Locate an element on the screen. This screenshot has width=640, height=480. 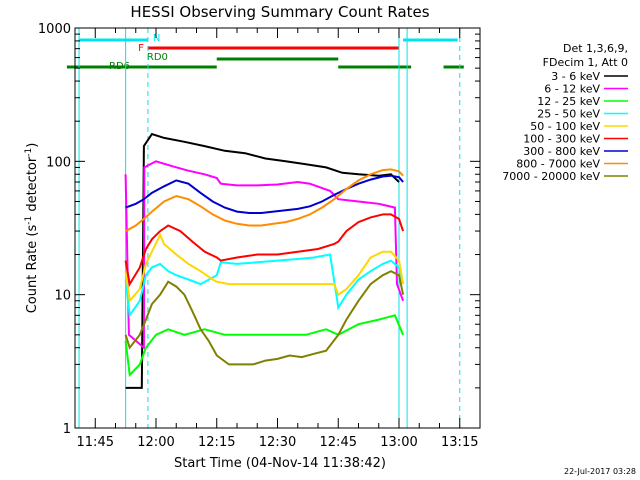
legend-entry-label: 25 - 50 keV is located at coordinates (568, 114).